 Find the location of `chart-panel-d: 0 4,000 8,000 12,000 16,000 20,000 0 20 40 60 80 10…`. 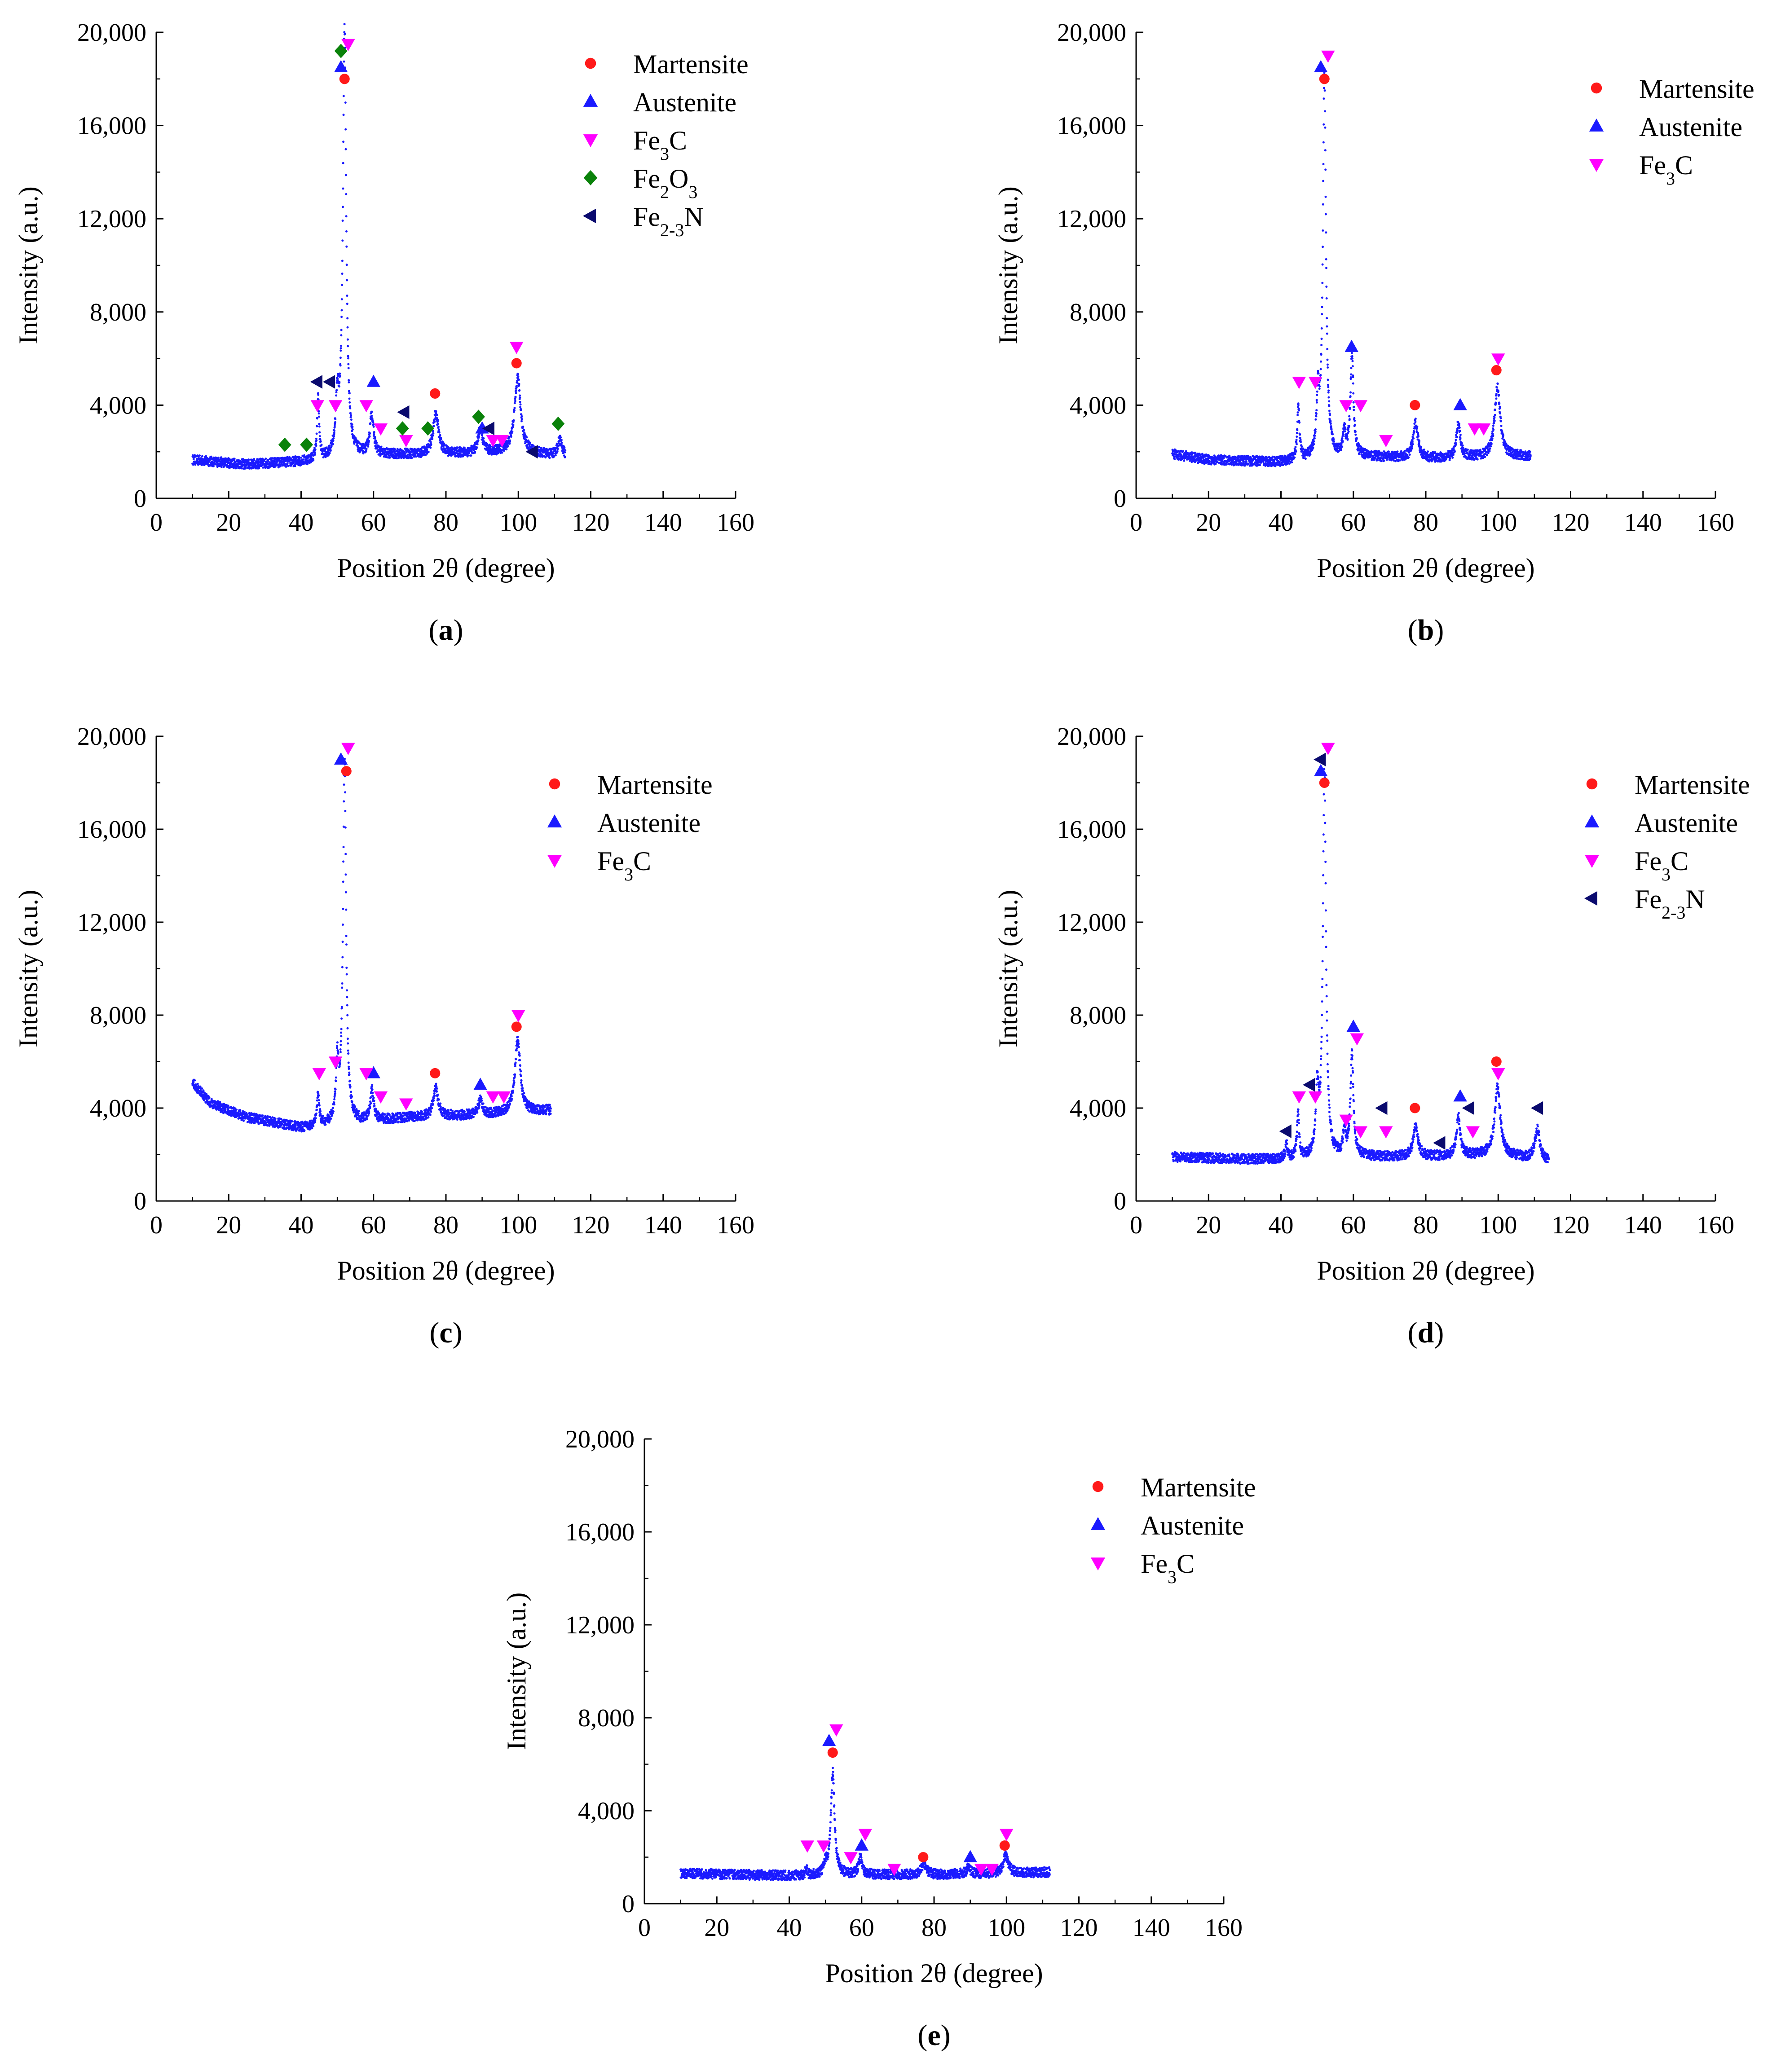

chart-panel-d: 0 4,000 8,000 12,000 16,000 20,000 0 20 40 60 80 10… is located at coordinates (1371, 1036).